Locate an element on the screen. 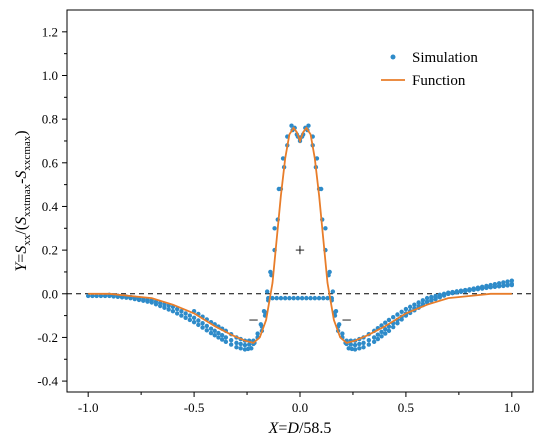 Image resolution: width=550 pixels, height=443 pixels. x-axis-ticks: -1.0 -0.5 0.0 0.5 1.0 is located at coordinates (299, 403).